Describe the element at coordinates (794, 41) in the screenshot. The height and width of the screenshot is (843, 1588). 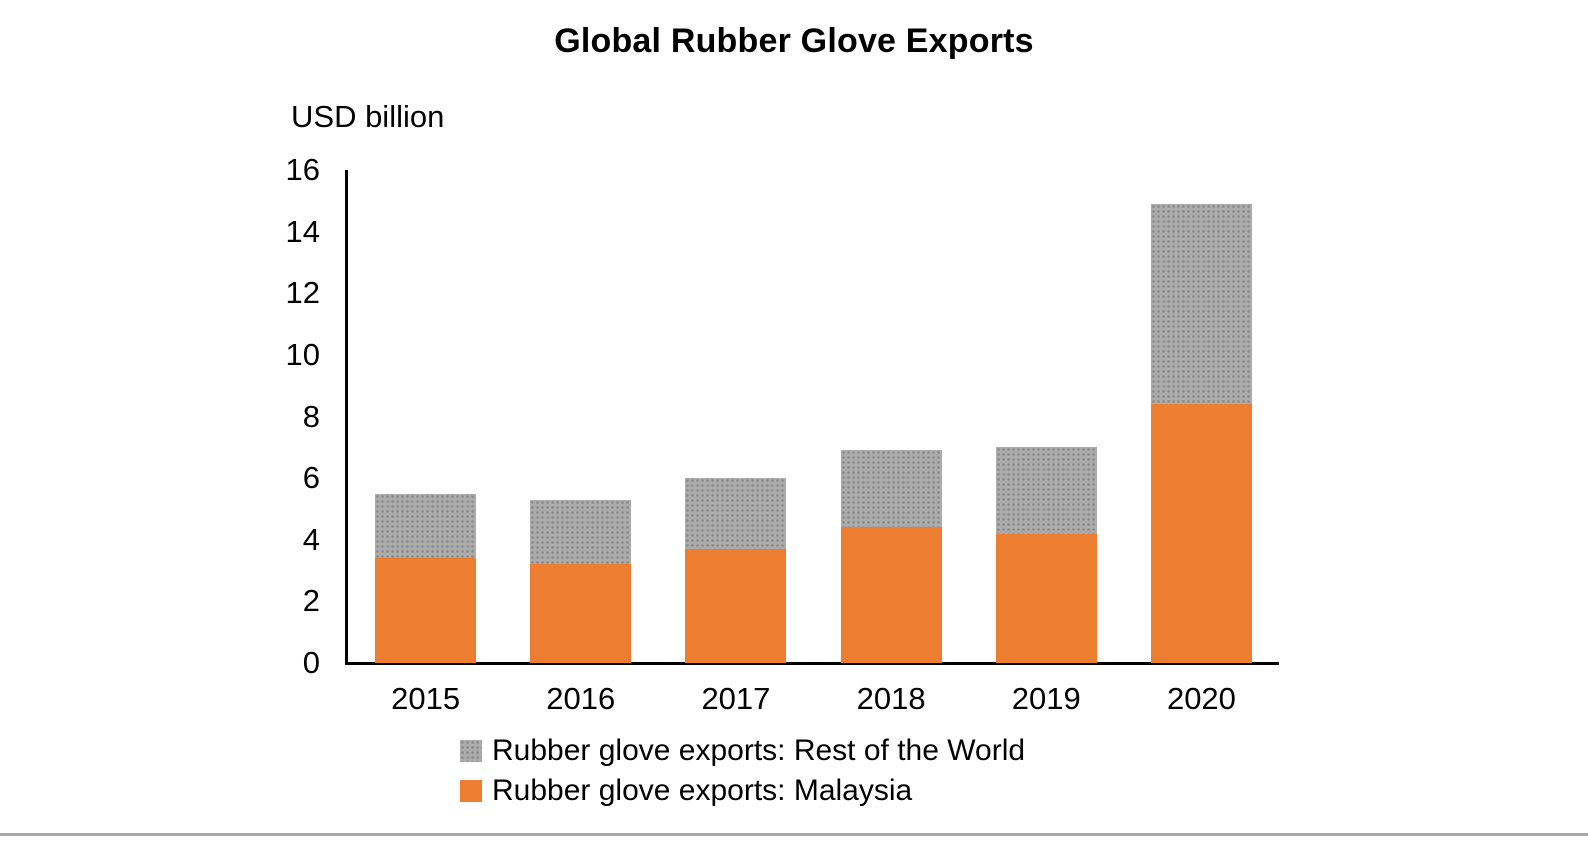
I see `chart-title: Global Rubber Glove Exports` at that location.